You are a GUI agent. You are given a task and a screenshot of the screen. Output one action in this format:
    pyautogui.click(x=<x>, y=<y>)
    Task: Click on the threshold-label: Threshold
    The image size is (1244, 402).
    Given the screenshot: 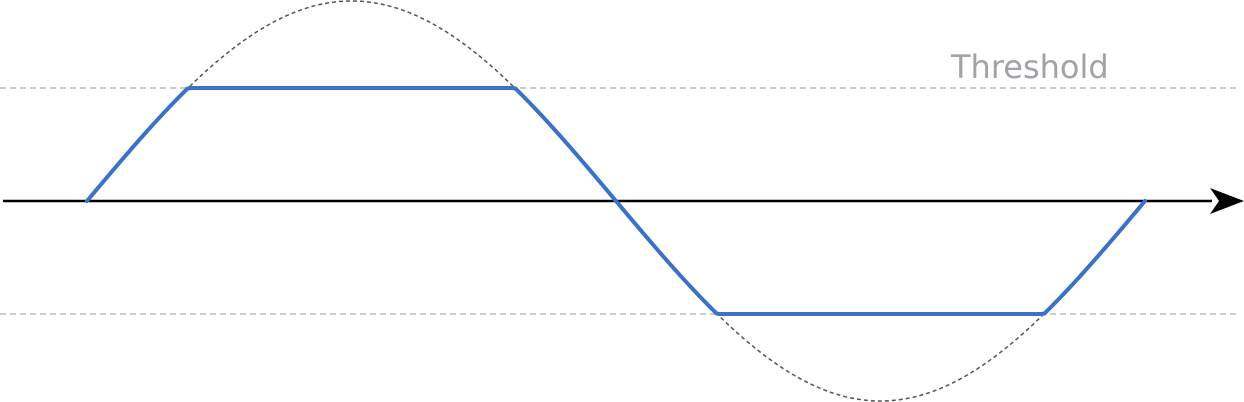 What is the action you would take?
    pyautogui.click(x=1029, y=67)
    